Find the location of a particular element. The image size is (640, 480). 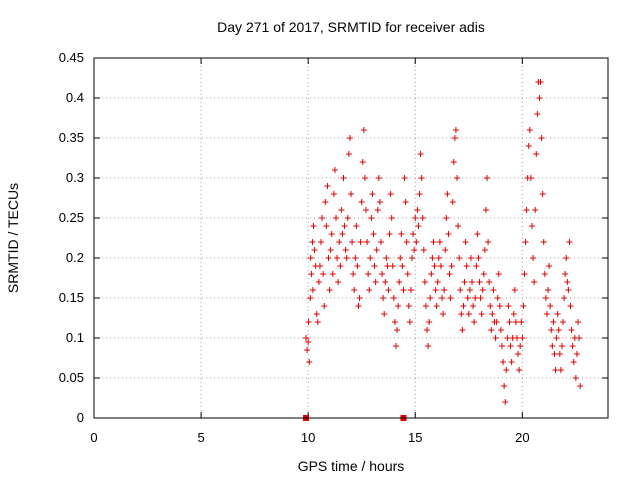

y-tick-label: 0.15 is located at coordinates (71, 297).